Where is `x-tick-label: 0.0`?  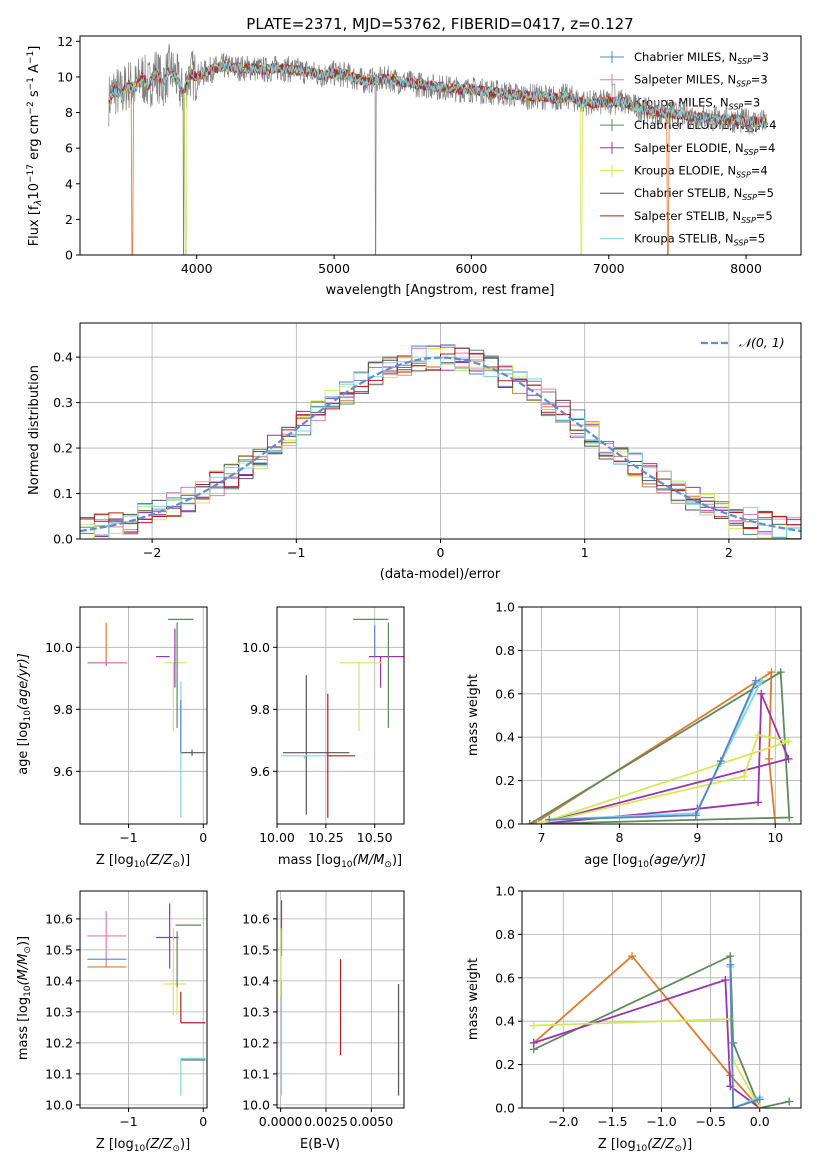
x-tick-label: 0.0 is located at coordinates (760, 1121).